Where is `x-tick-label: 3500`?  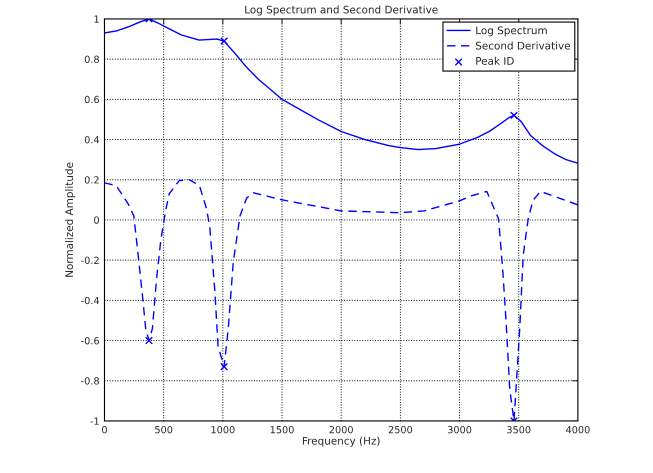 x-tick-label: 3500 is located at coordinates (518, 430).